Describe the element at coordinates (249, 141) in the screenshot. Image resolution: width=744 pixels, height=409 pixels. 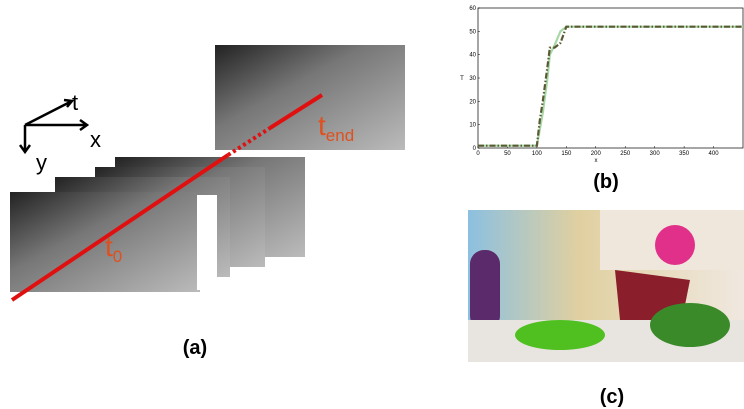
I see `time-line-dotted` at that location.